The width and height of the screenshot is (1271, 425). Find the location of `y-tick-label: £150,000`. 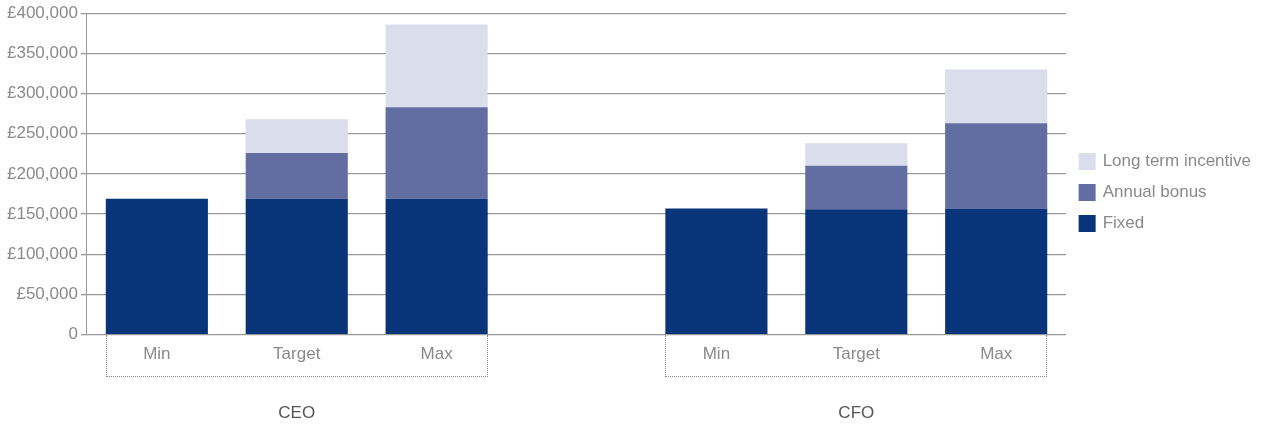

y-tick-label: £150,000 is located at coordinates (42, 213).